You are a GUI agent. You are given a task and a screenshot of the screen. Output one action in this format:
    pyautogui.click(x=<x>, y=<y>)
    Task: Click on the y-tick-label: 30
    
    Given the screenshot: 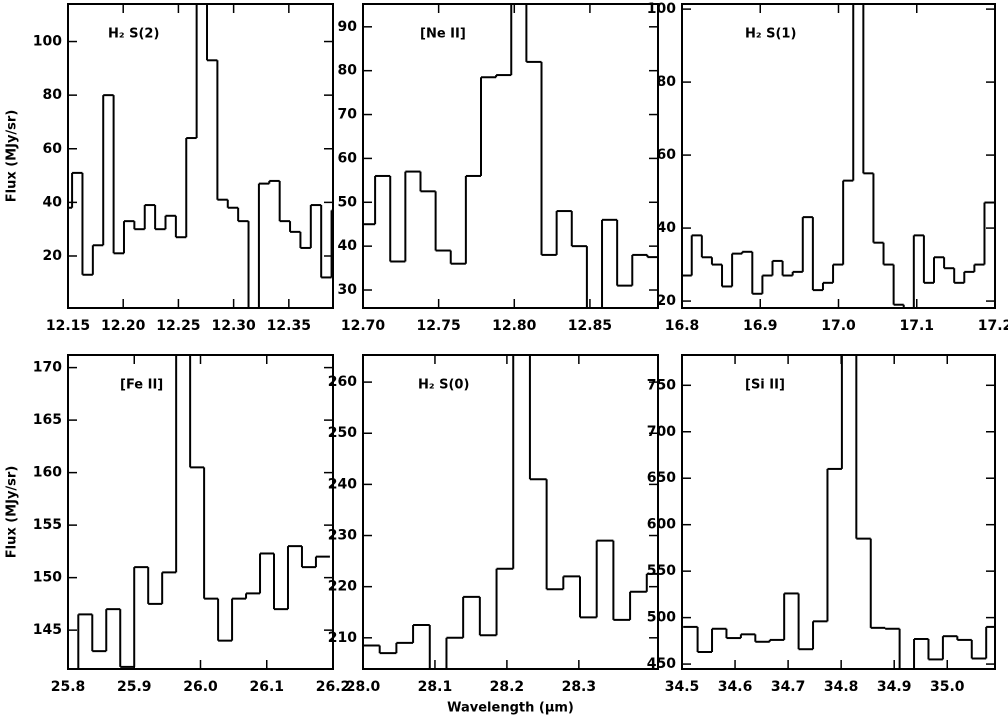 What is the action you would take?
    pyautogui.click(x=348, y=290)
    